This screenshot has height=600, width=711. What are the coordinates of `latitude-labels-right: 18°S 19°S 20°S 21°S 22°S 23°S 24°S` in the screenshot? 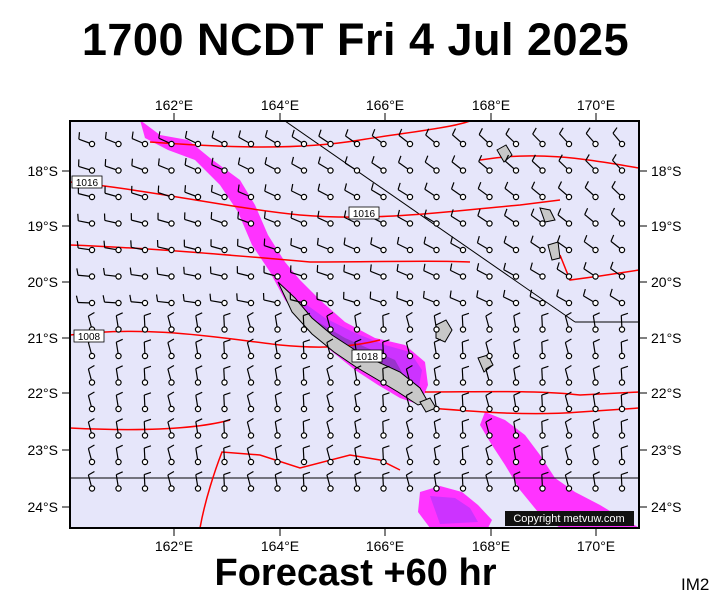 It's located at (666, 339).